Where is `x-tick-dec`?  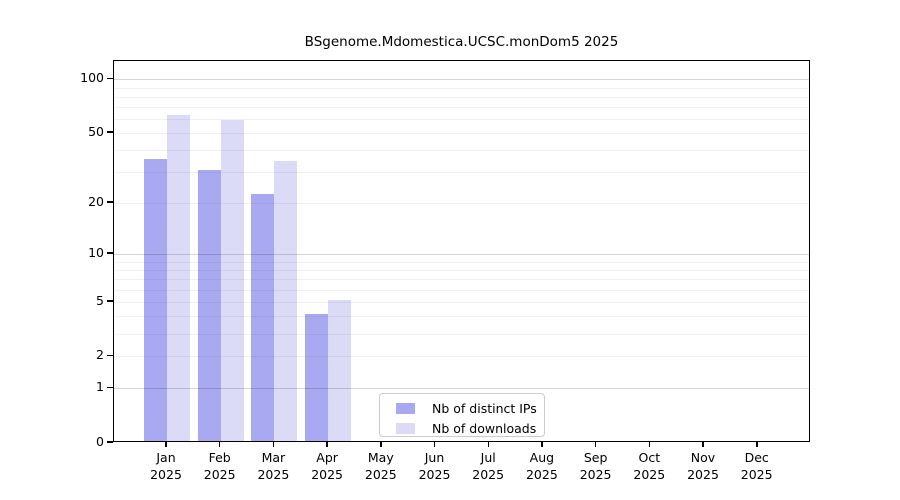
x-tick-dec is located at coordinates (757, 444).